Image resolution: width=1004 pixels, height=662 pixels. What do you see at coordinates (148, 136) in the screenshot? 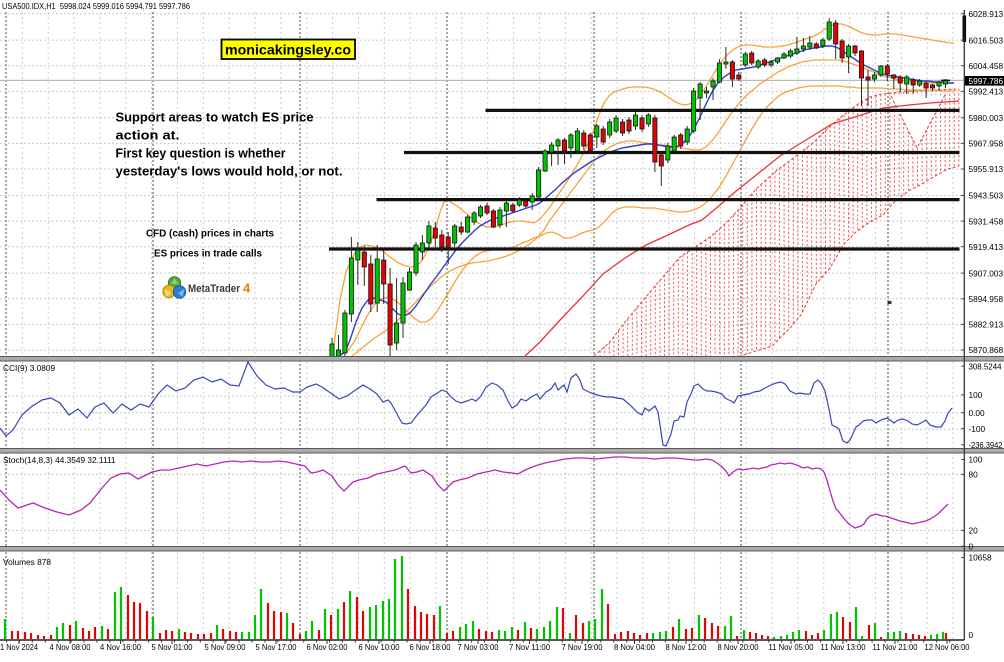
I see `svg-text: action at.` at bounding box center [148, 136].